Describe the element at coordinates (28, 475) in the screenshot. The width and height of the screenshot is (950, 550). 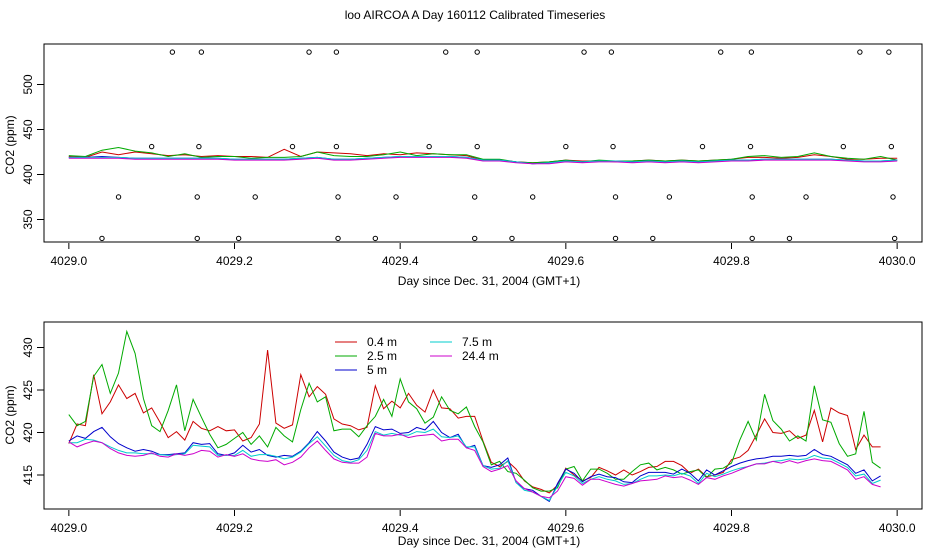
I see `bottom-y-tick-label: 415` at that location.